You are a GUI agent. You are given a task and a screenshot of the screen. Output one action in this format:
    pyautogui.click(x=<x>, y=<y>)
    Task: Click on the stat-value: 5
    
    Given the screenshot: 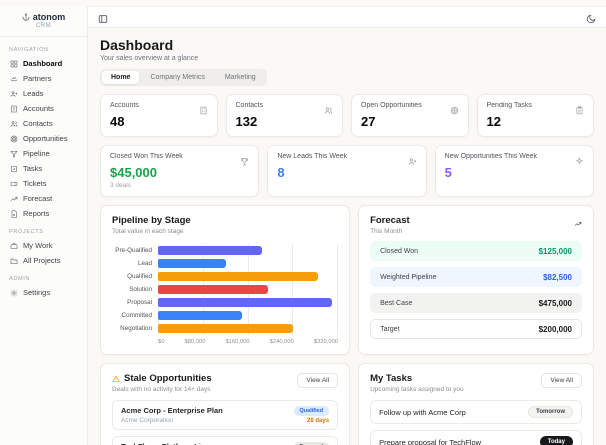 What is the action you would take?
    pyautogui.click(x=448, y=172)
    